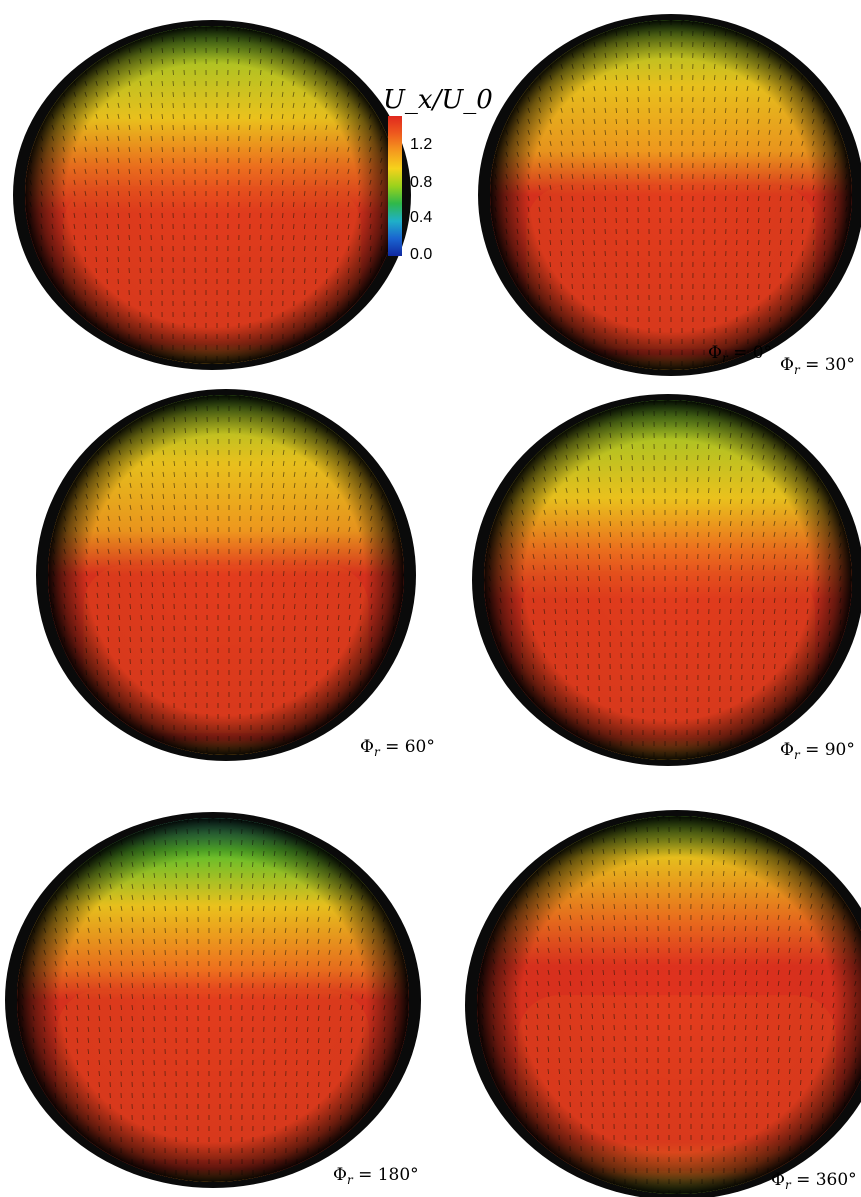  I want to click on colorbar-tick: 0.0, so click(421, 254).